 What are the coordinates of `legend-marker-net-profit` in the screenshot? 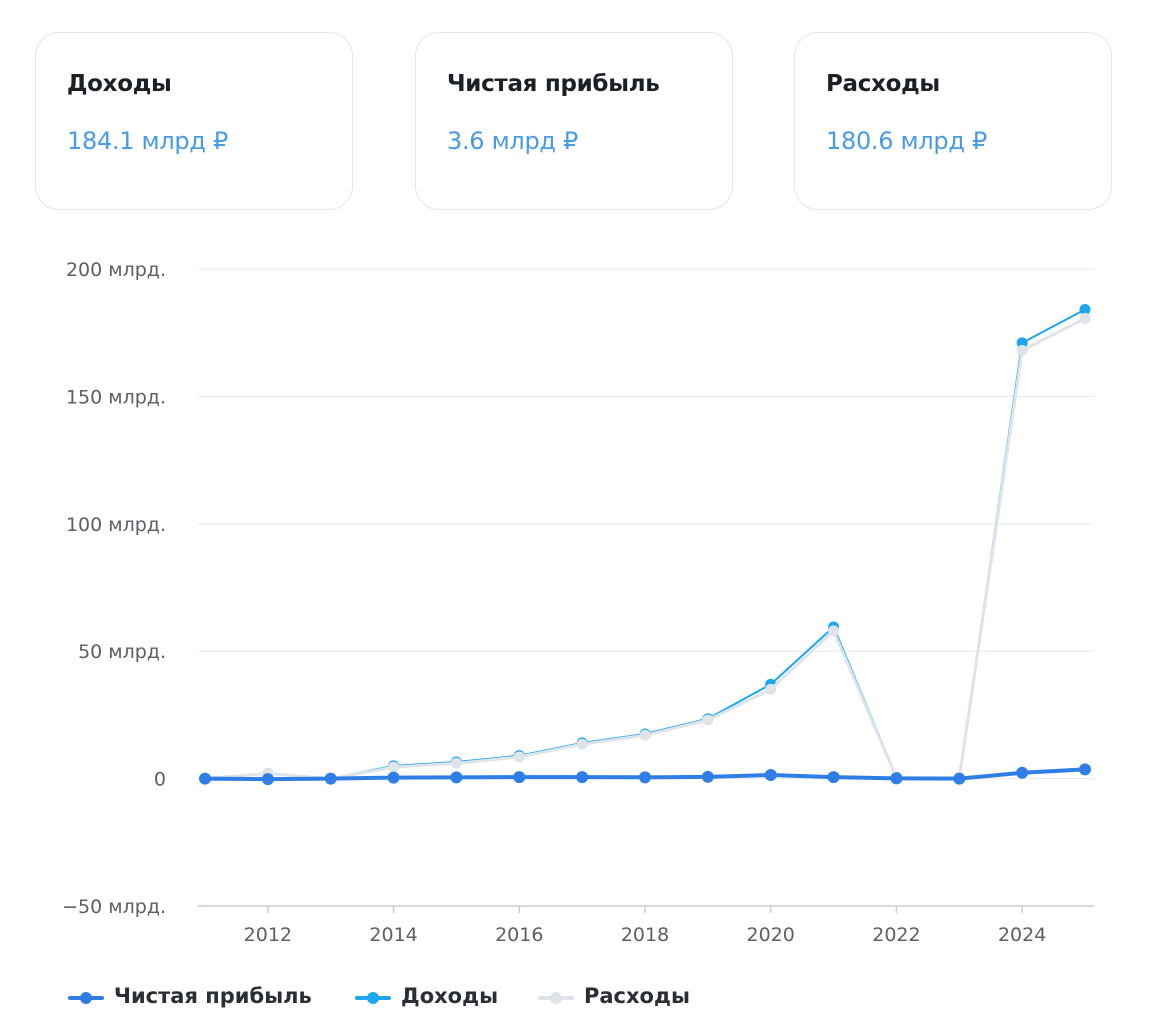 It's located at (86, 998).